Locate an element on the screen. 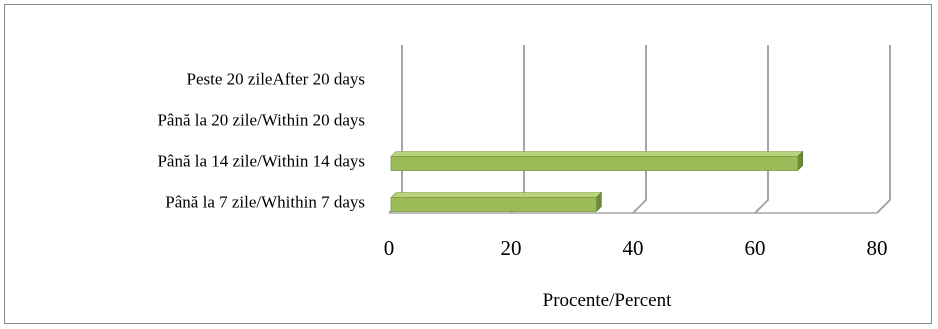 The width and height of the screenshot is (938, 329). x-tick-label: 20 is located at coordinates (511, 248).